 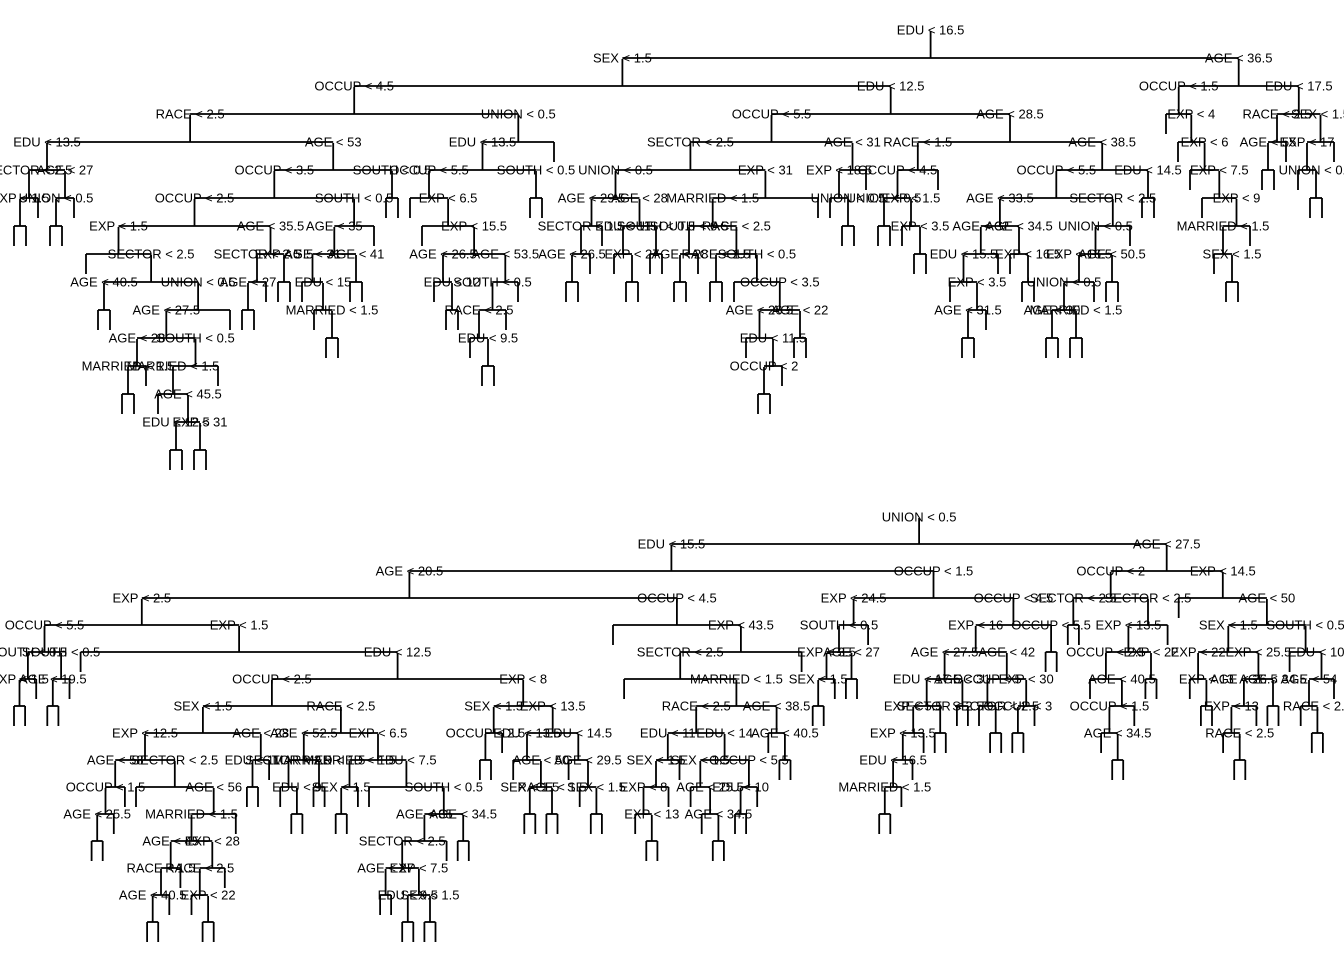 I want to click on split-label: EXP < 13.5, so click(x=903, y=733).